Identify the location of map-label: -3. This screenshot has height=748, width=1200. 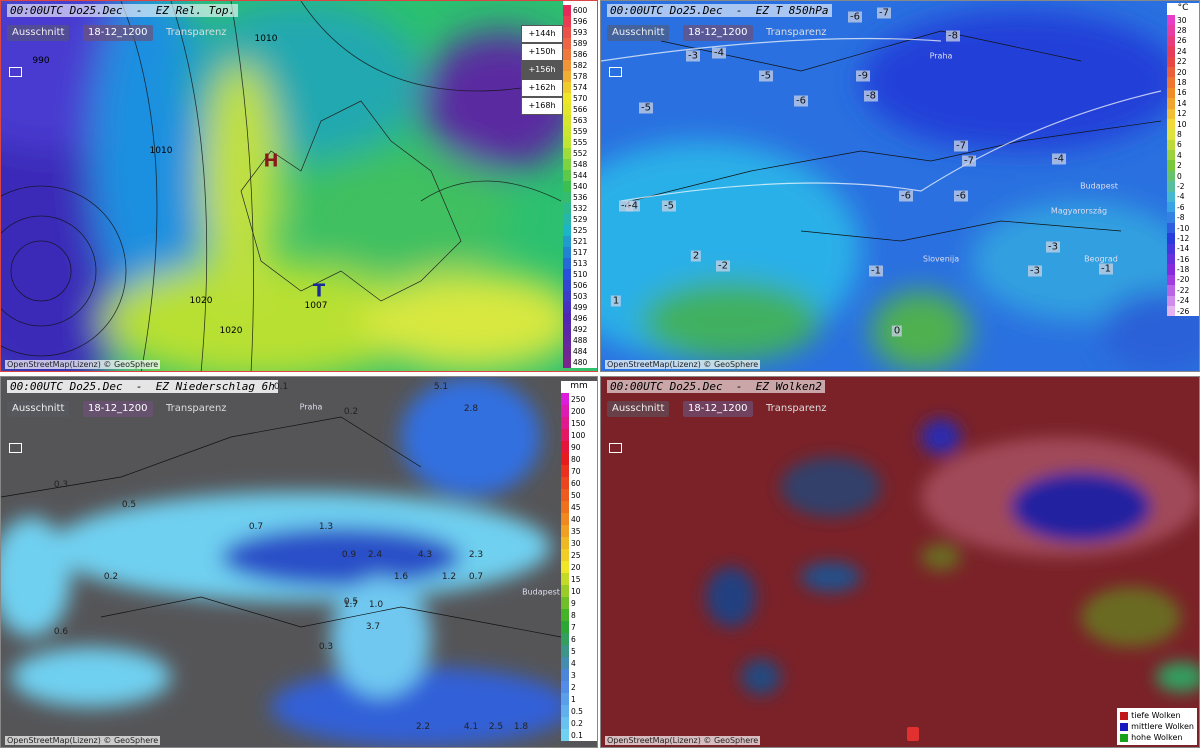
(1035, 271).